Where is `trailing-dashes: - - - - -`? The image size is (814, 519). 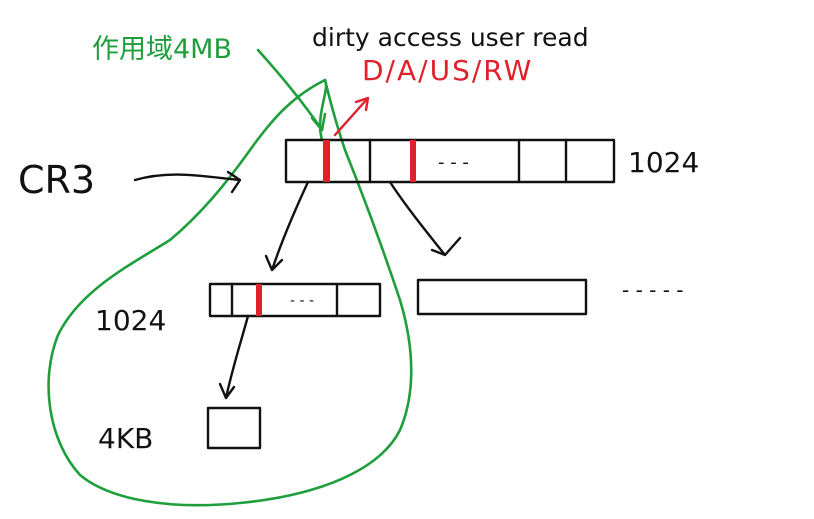
trailing-dashes: - - - - - is located at coordinates (653, 290).